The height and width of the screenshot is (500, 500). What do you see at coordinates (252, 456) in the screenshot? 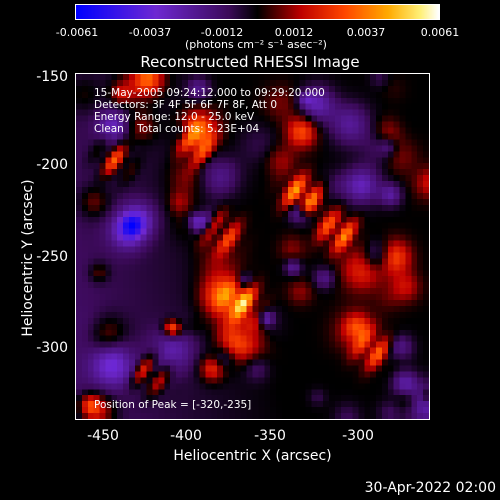
I see `x-axis-label: Heliocentric X (arcsec)` at bounding box center [252, 456].